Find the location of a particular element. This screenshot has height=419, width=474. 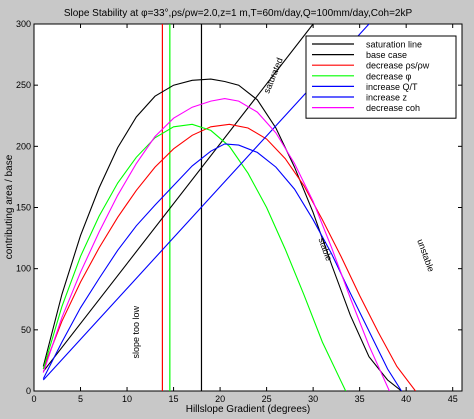

y-axis-label: contributing area / base is located at coordinates (9, 206).